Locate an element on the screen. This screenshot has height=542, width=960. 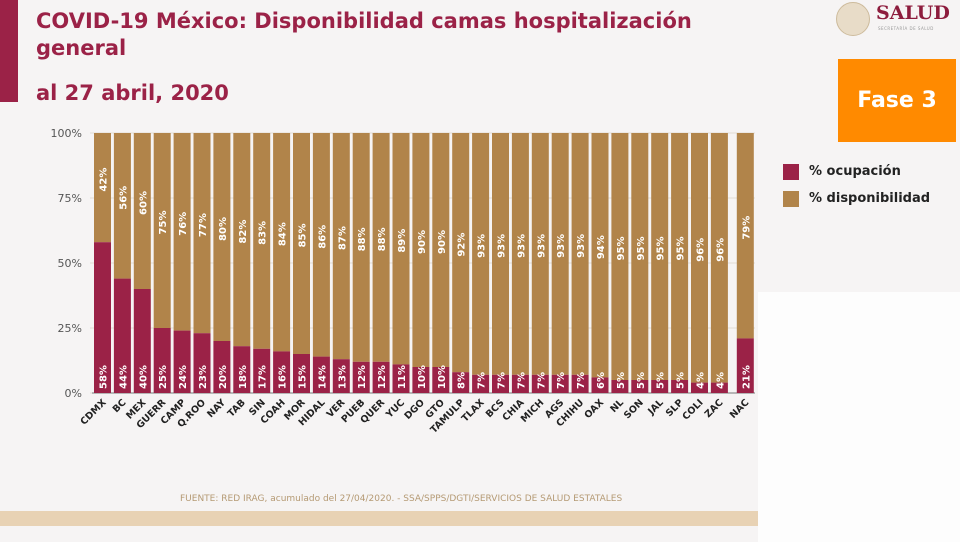
y-tick-label: 50% is located at coordinates (70, 263).